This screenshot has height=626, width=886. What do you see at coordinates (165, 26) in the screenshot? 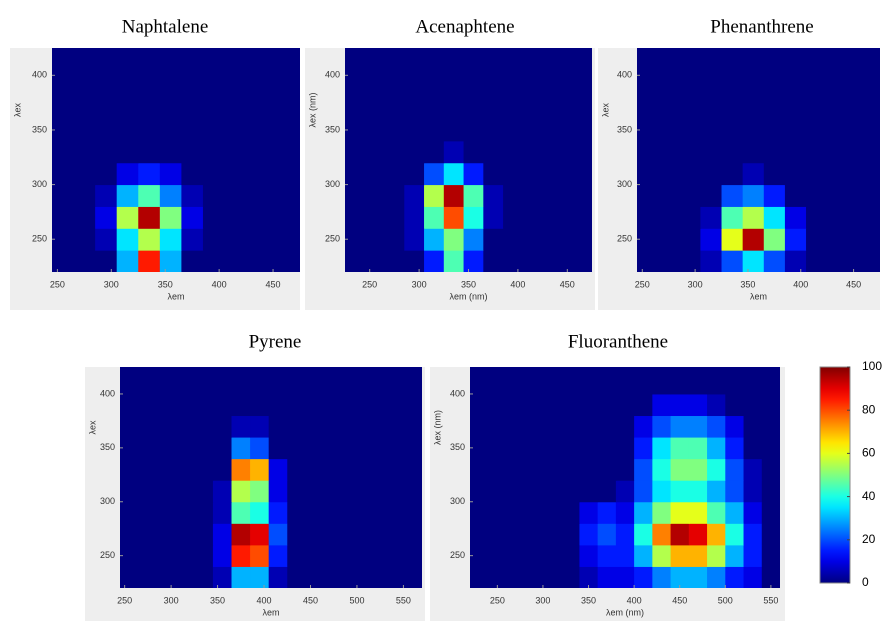
I see `chart-title: Naphtalene` at bounding box center [165, 26].